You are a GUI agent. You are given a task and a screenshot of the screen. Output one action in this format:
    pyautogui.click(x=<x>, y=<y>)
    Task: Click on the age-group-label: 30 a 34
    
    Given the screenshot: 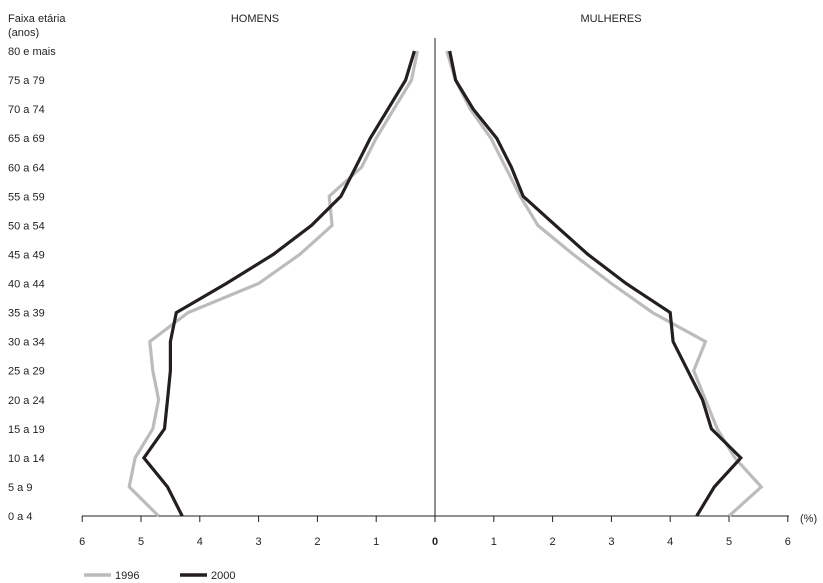 What is the action you would take?
    pyautogui.click(x=26, y=343)
    